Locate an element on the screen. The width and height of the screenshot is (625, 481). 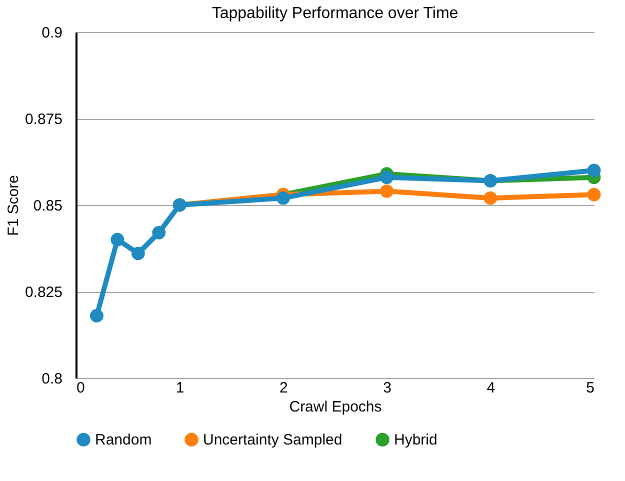
x-tick-label: 0 is located at coordinates (80, 388).